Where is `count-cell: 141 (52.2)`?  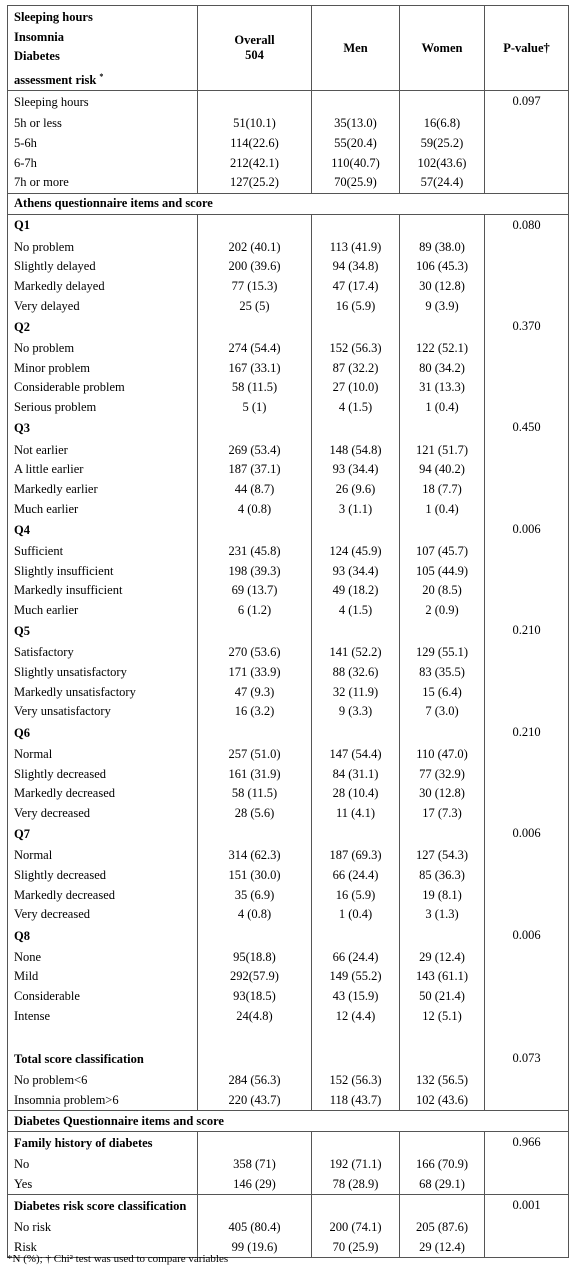
count-cell: 141 (52.2) is located at coordinates (355, 653).